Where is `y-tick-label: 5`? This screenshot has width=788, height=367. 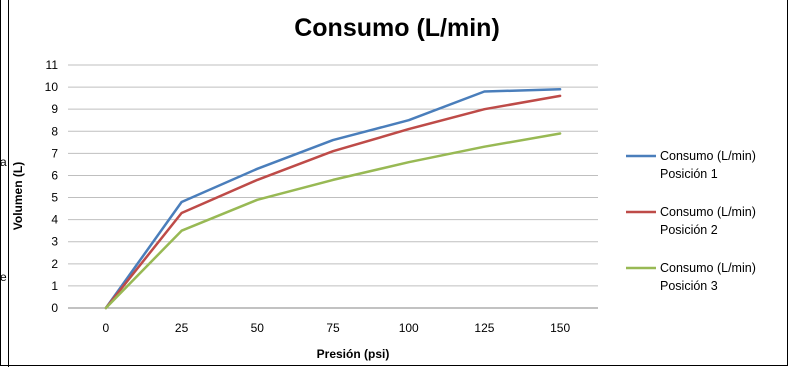
y-tick-label: 5 is located at coordinates (54, 198).